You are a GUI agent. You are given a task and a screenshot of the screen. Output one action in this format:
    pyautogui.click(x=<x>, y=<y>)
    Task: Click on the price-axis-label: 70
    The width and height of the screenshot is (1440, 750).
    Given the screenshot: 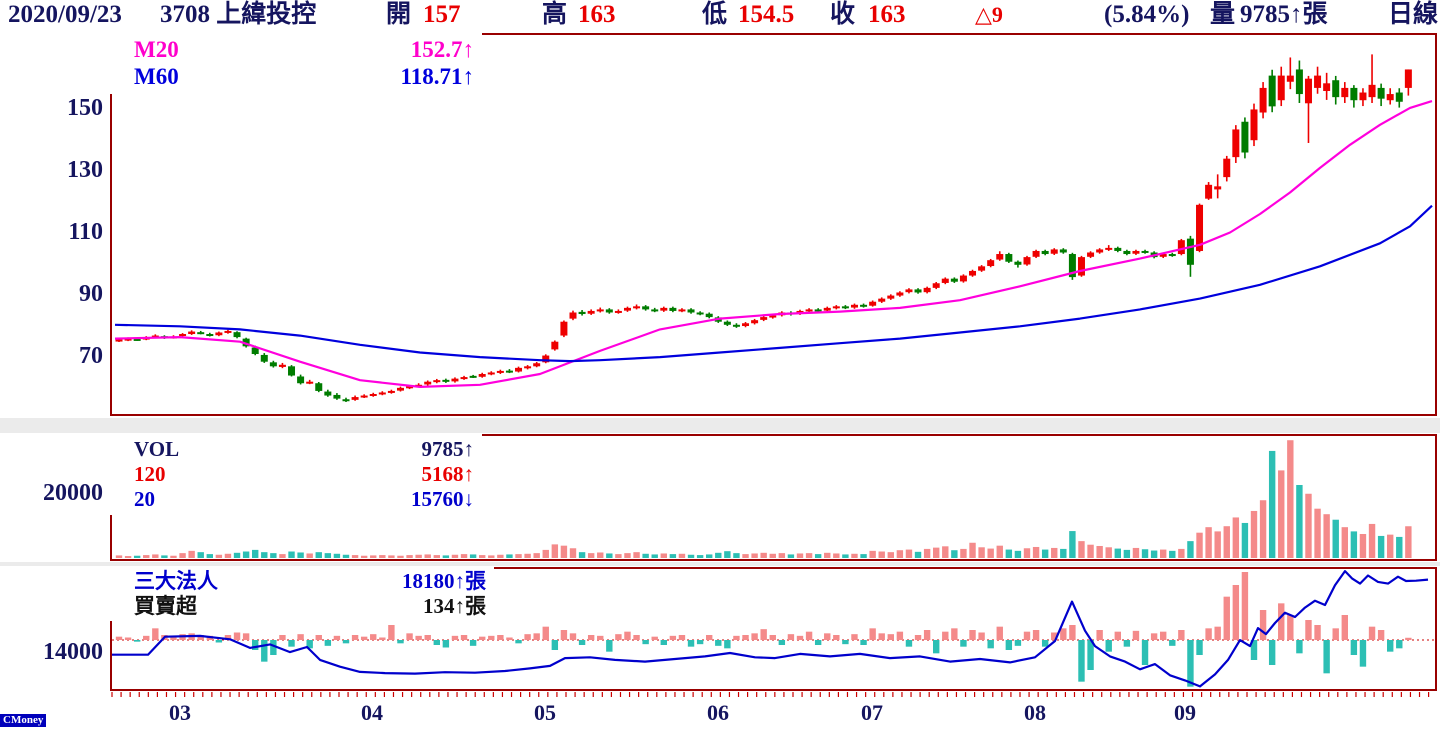 What is the action you would take?
    pyautogui.click(x=91, y=356)
    